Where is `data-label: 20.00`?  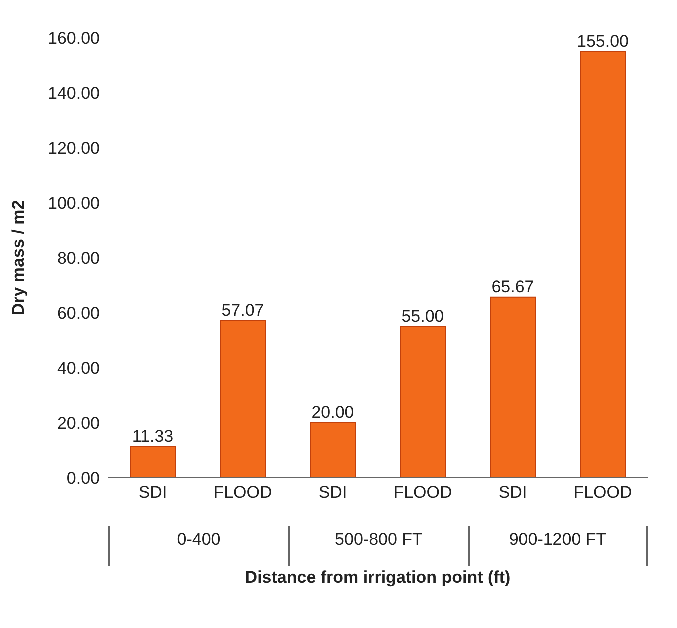 data-label: 20.00 is located at coordinates (333, 412).